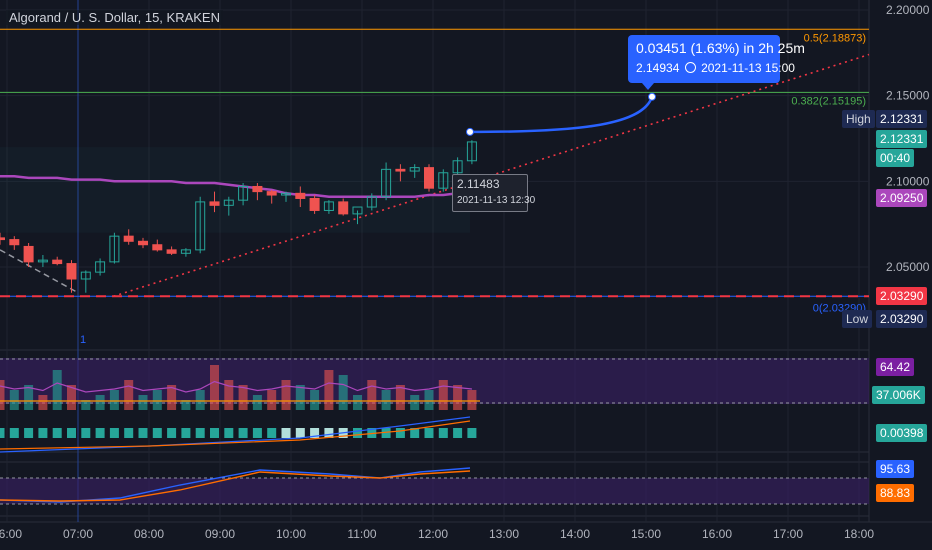  Describe the element at coordinates (235, 486) in the screenshot. I see `stoch-d-line` at that location.